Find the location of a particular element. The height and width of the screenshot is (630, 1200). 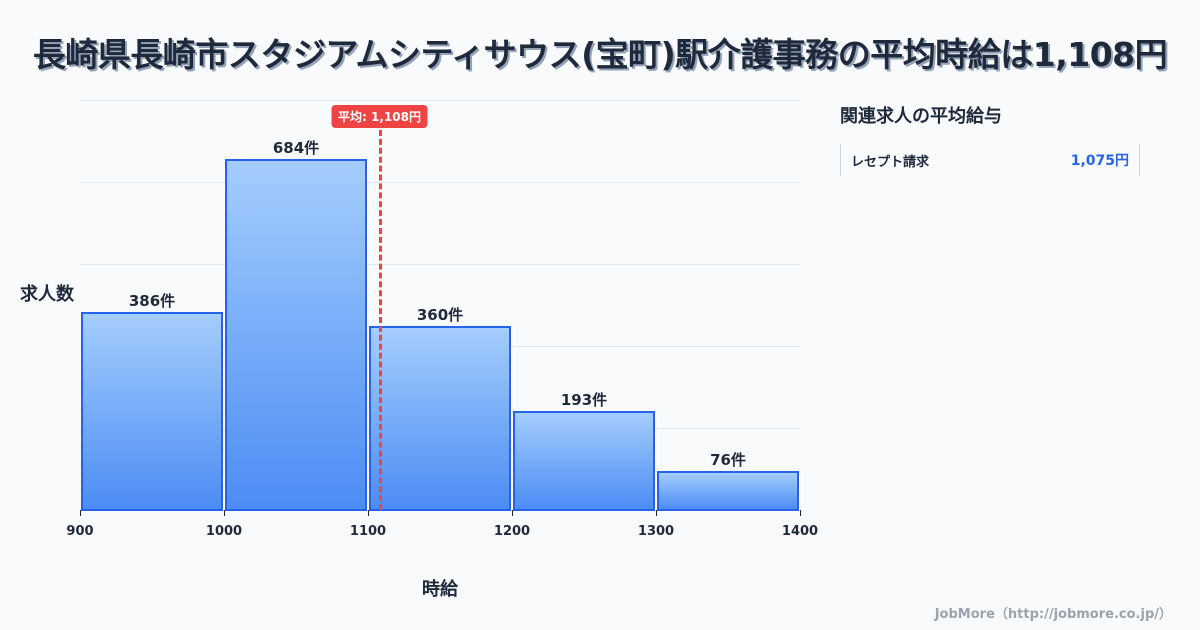

related-salary-panel: 関連求人の平均給与 レセプト請求 1,075円 is located at coordinates (1005, 139).